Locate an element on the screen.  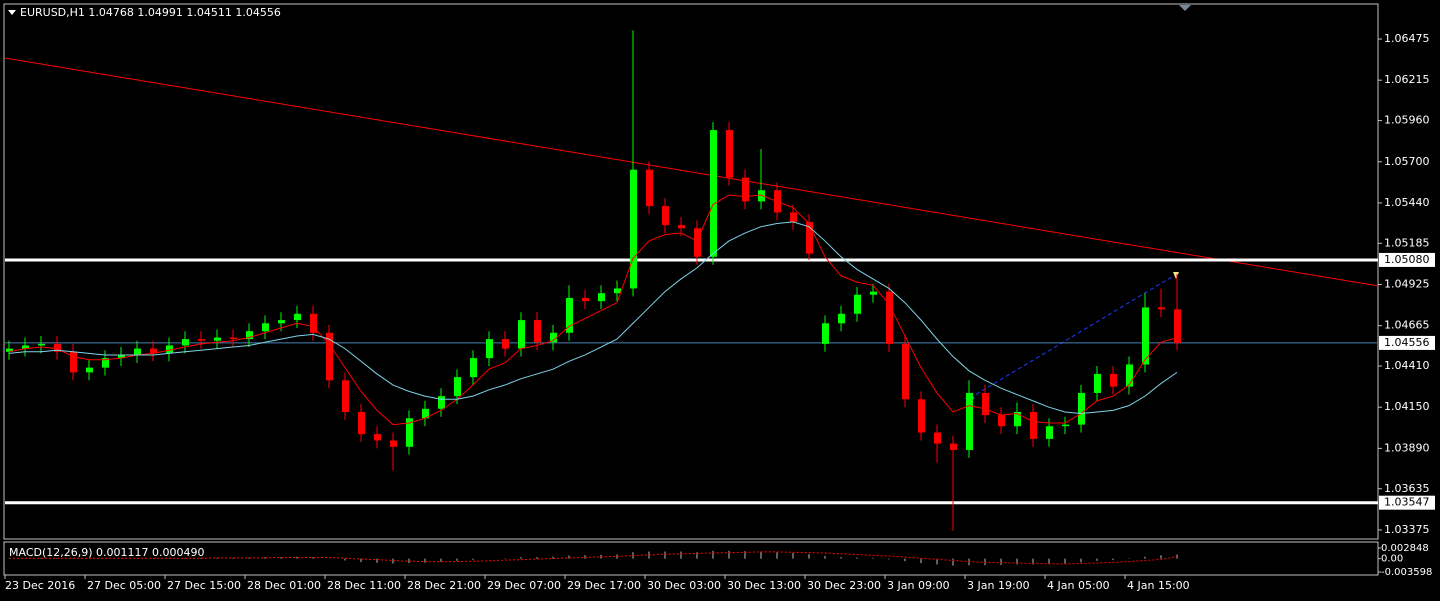
price-tag-label: 1.04556 is located at coordinates (1407, 342).